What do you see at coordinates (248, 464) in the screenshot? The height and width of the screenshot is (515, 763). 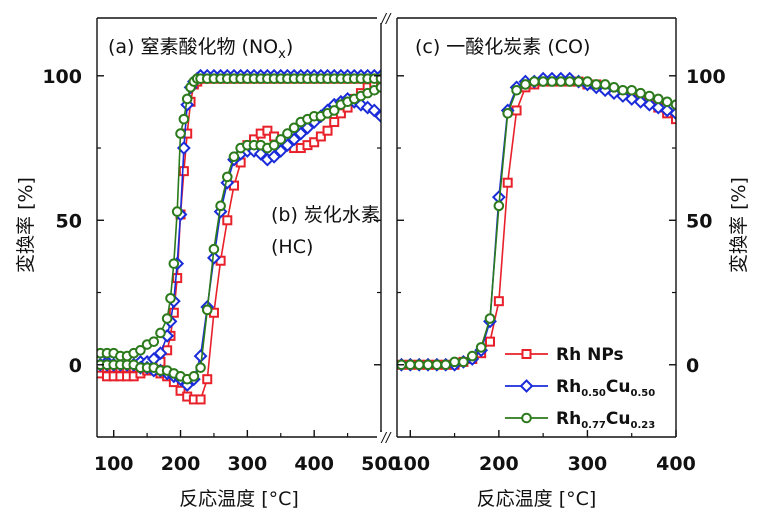 I see `panel-0-x-tick-label-2: 300` at bounding box center [248, 464].